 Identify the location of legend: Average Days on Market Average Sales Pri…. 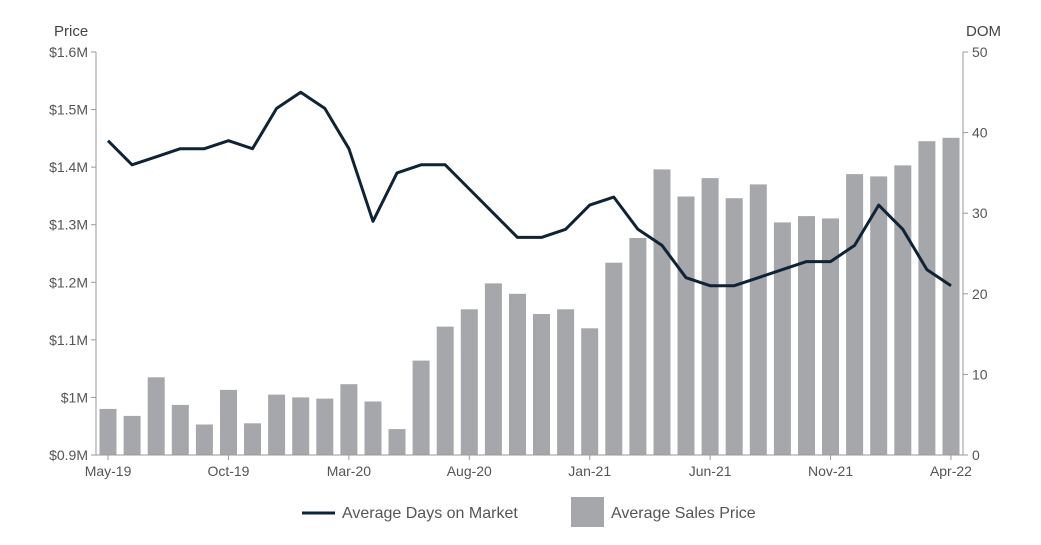
(529, 512).